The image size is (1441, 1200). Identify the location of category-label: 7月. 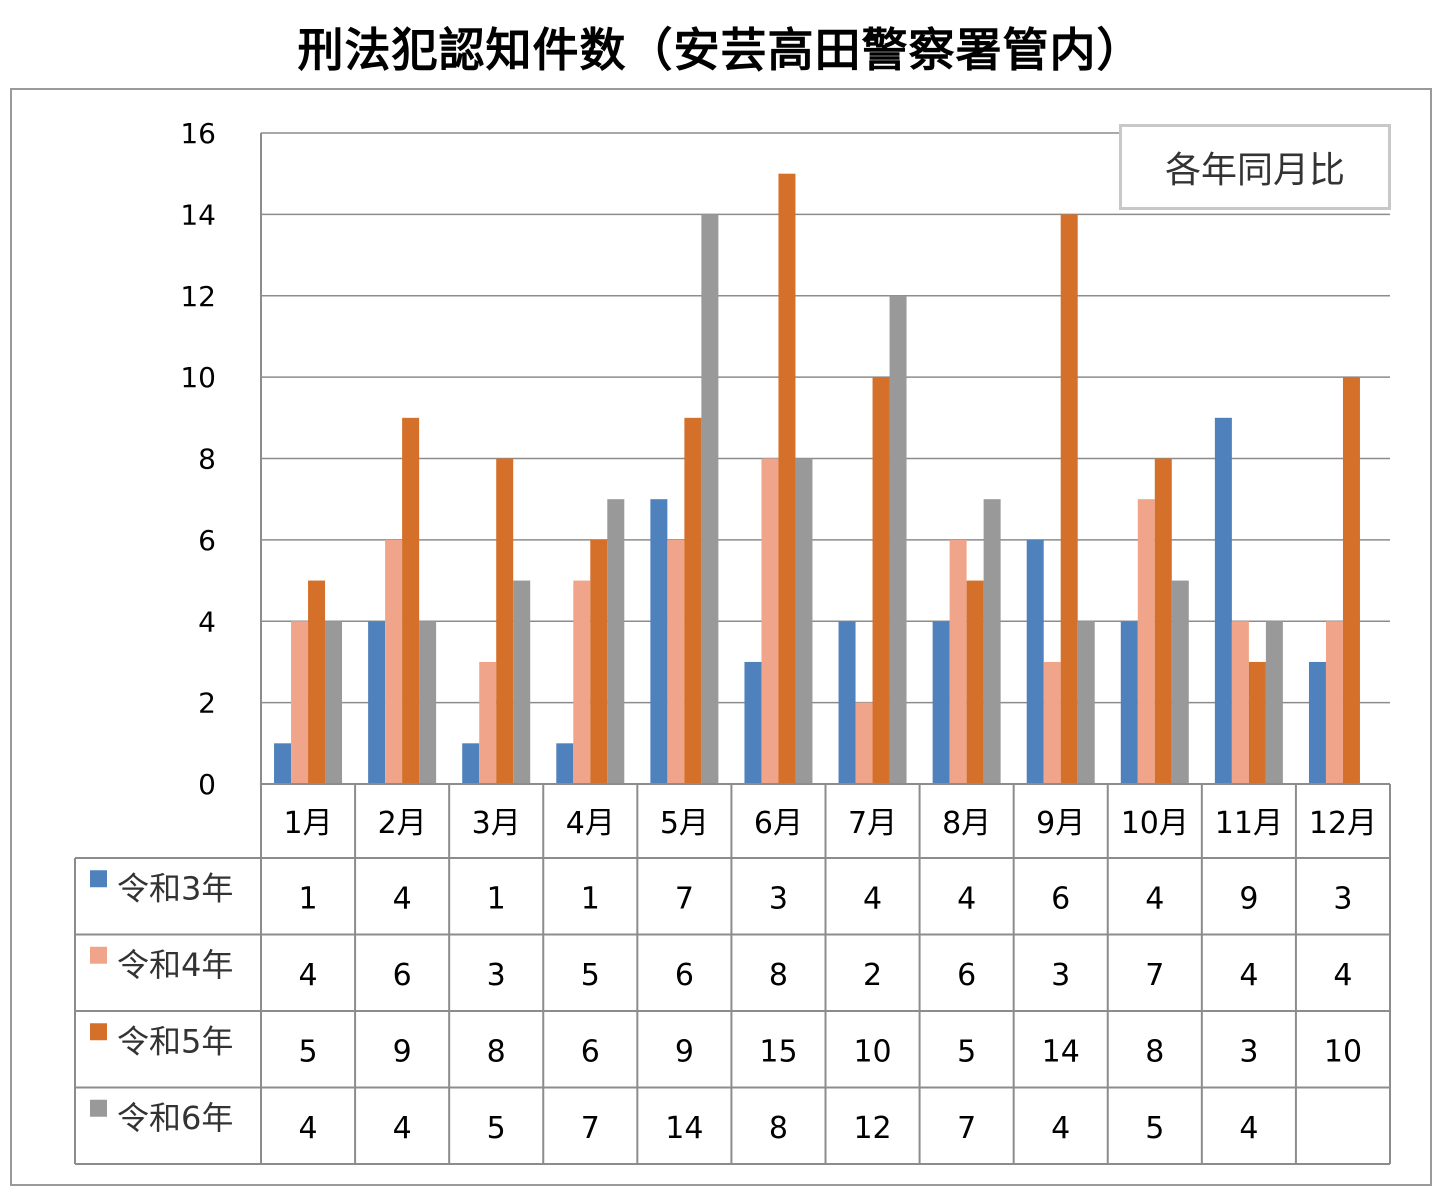
(872, 823).